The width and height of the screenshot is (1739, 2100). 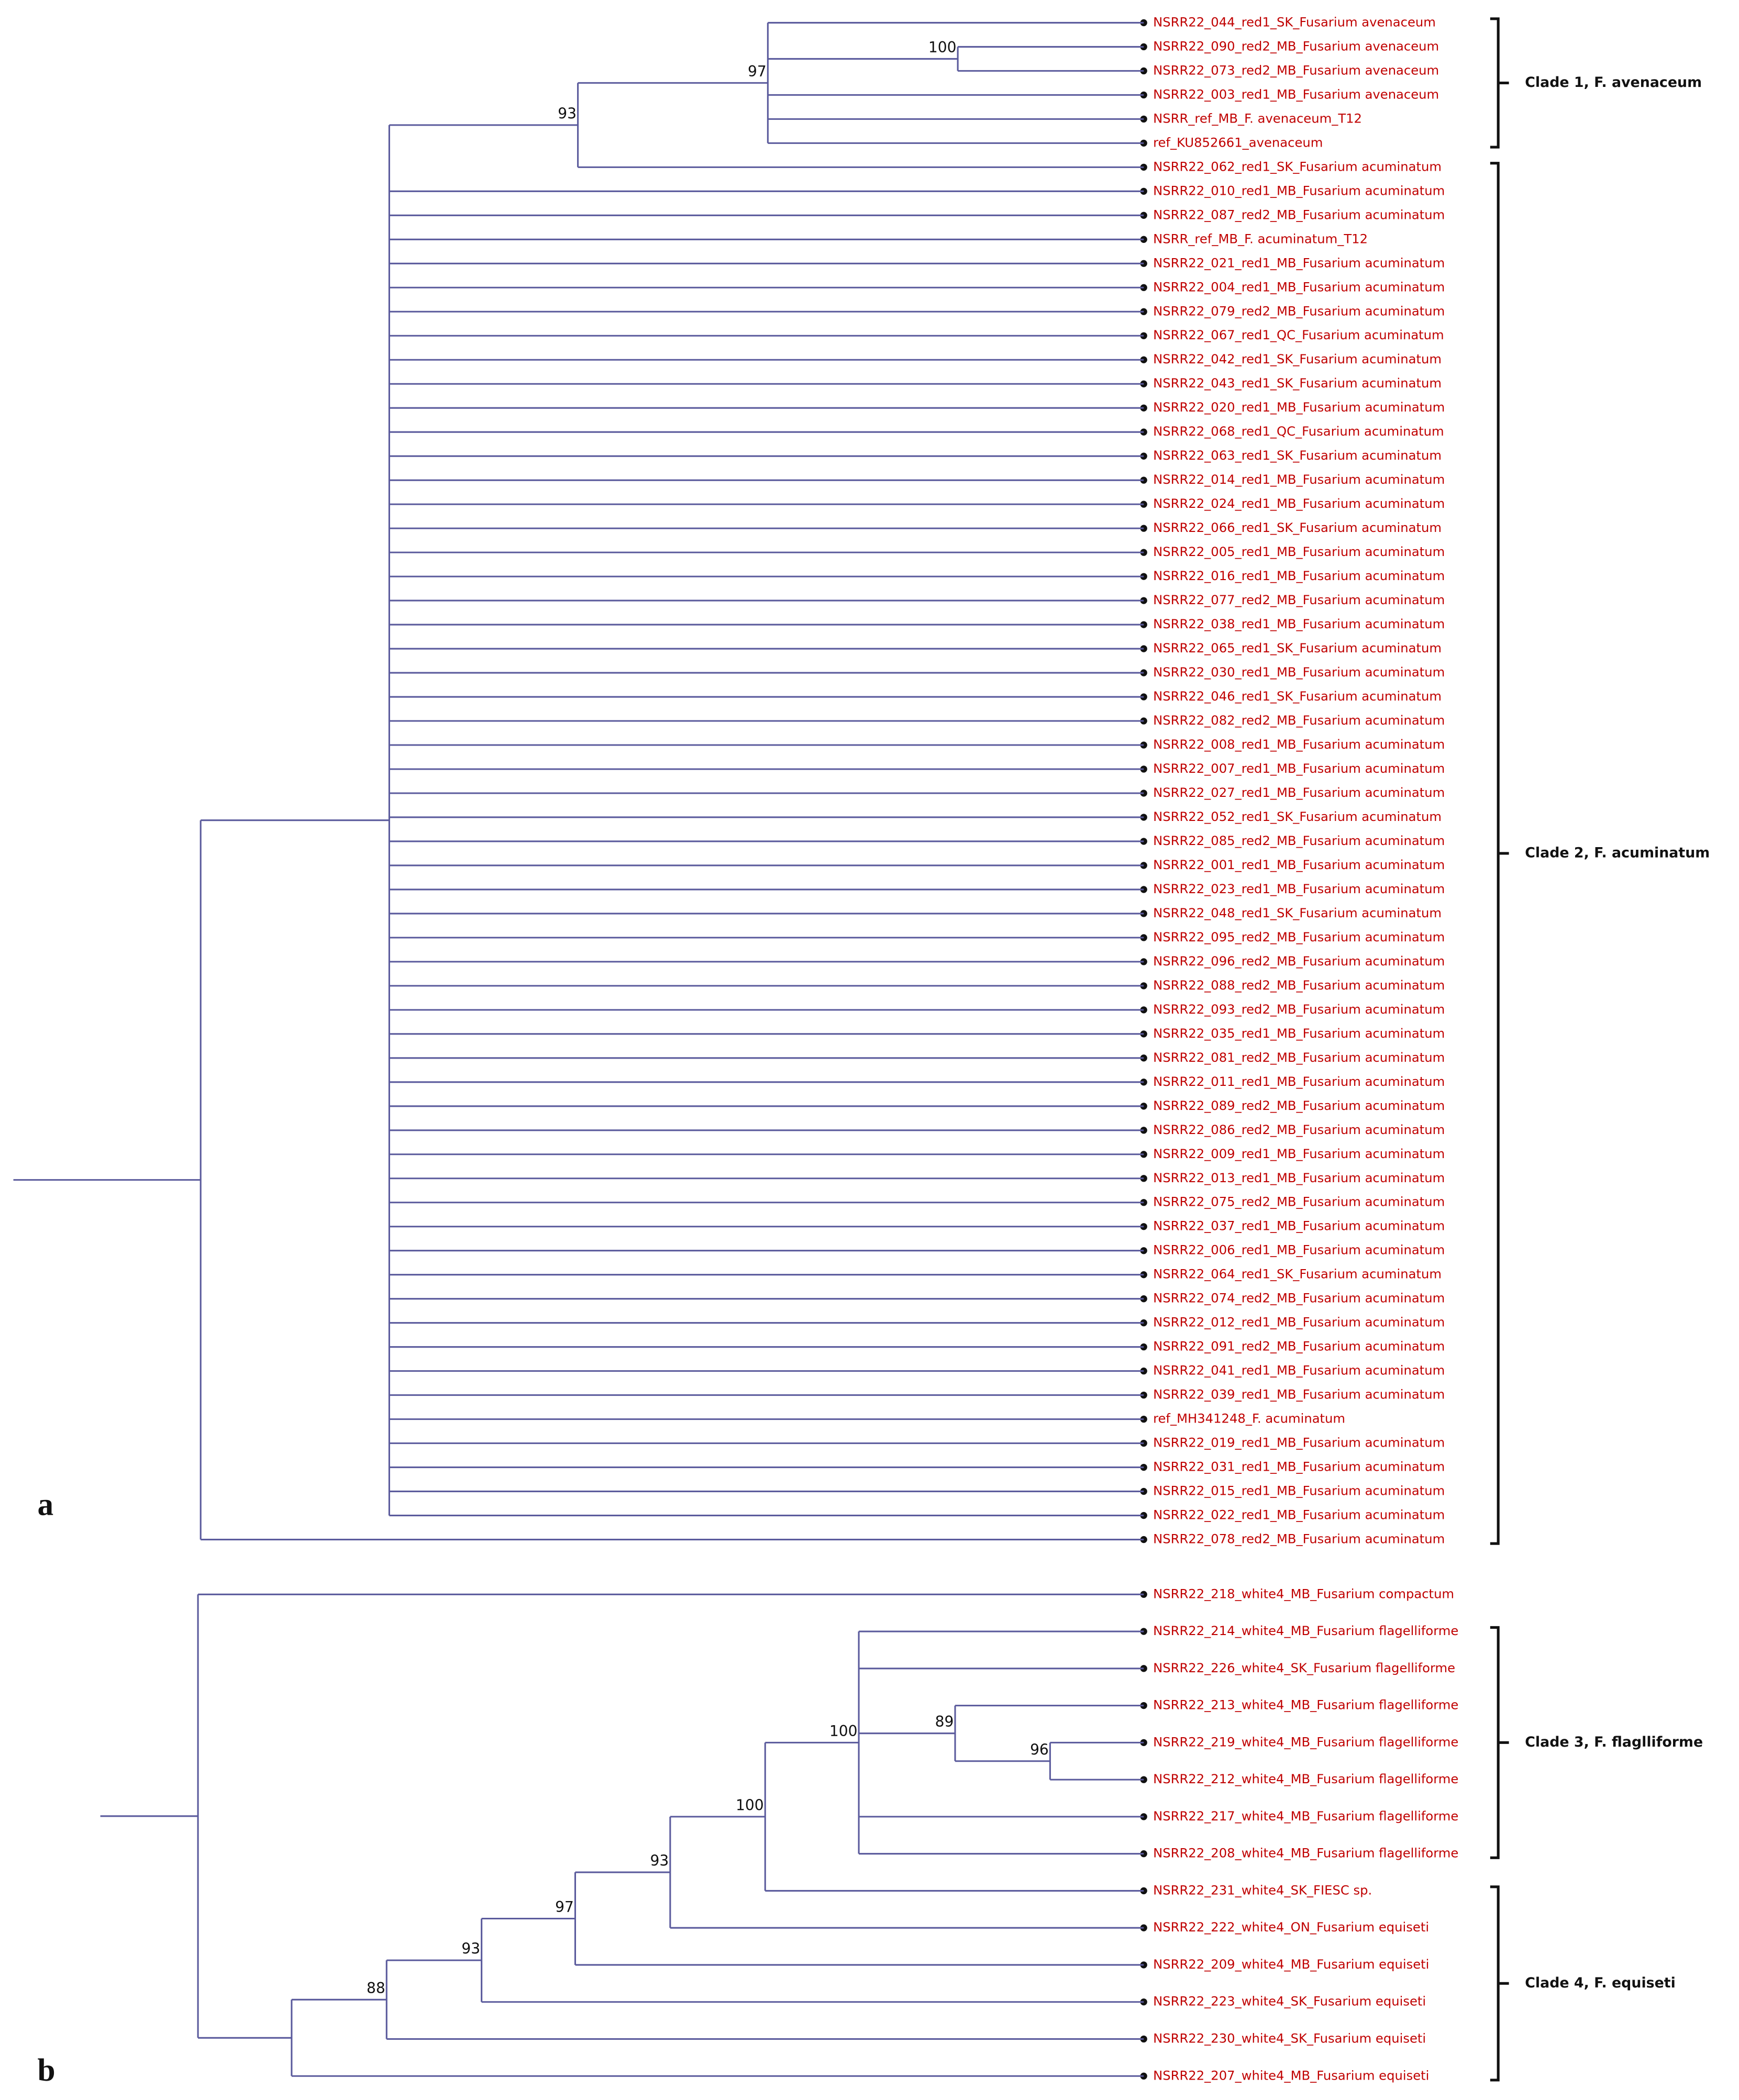 What do you see at coordinates (1299, 286) in the screenshot?
I see `leaf-label: NSRR22_004_red1_MB_Fusarium acuminatum` at bounding box center [1299, 286].